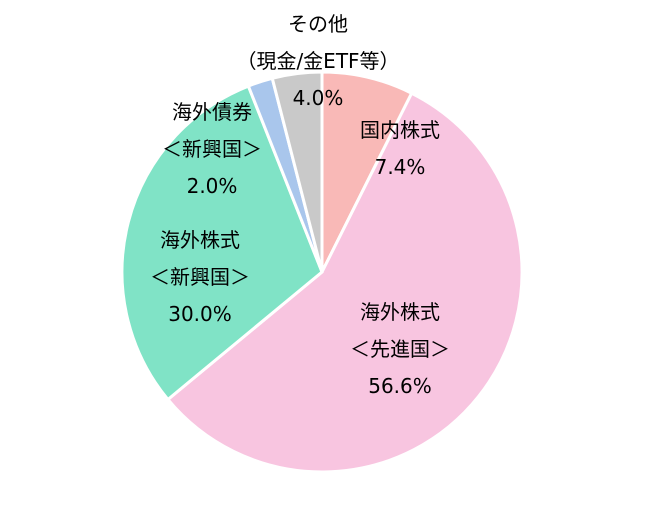  I want to click on category-label: 国内株式, so click(400, 130).